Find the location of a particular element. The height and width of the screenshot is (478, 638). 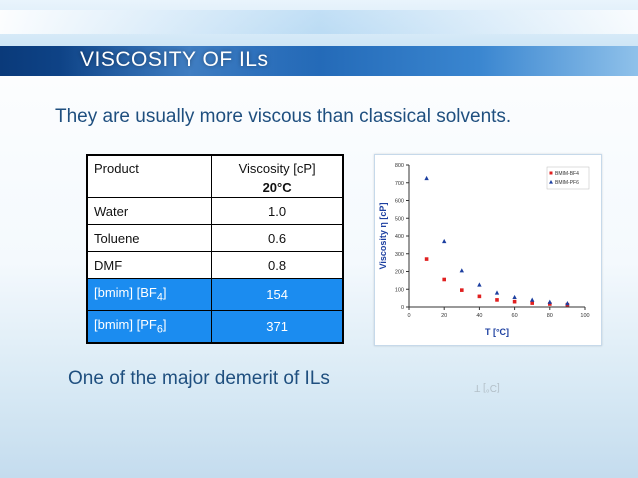

header-product: Product is located at coordinates (149, 176).